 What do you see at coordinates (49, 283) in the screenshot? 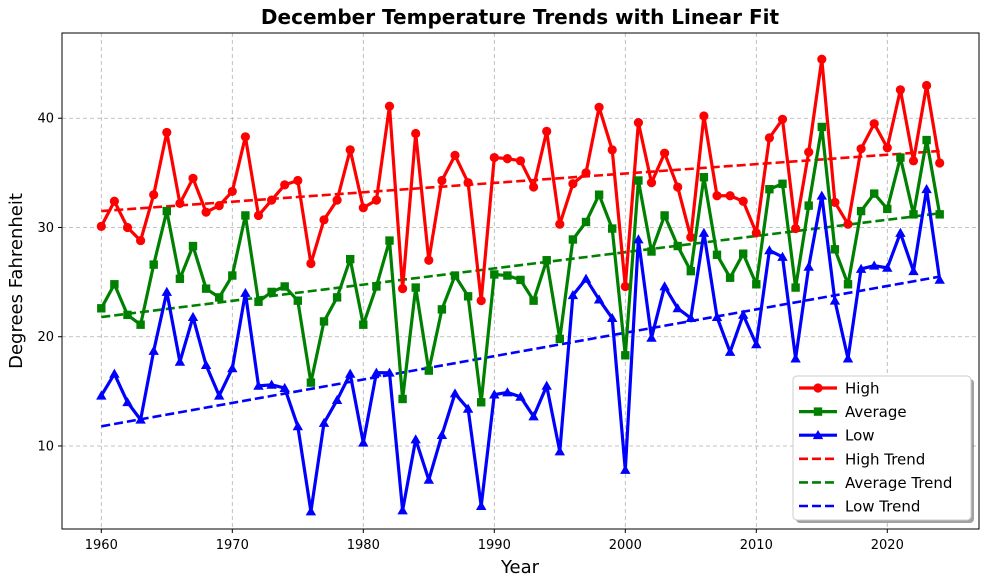
I see `y-axis-ticks: 10 20 30 40` at bounding box center [49, 283].